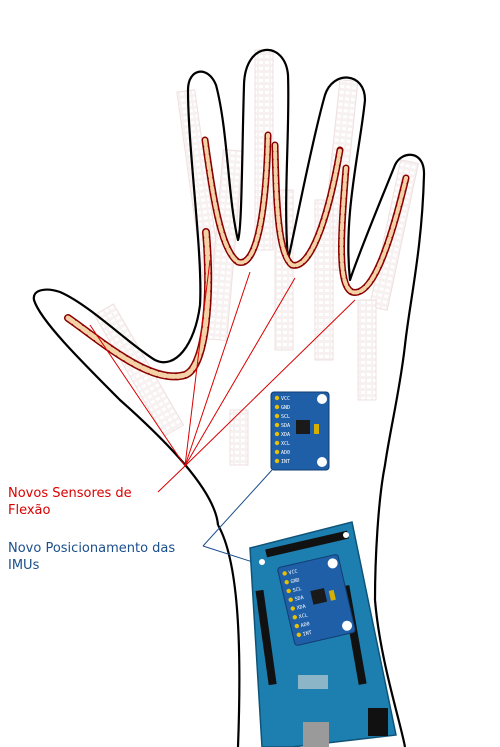 This screenshot has width=500, height=747. I want to click on flex-sensor-middle, so click(307, 205).